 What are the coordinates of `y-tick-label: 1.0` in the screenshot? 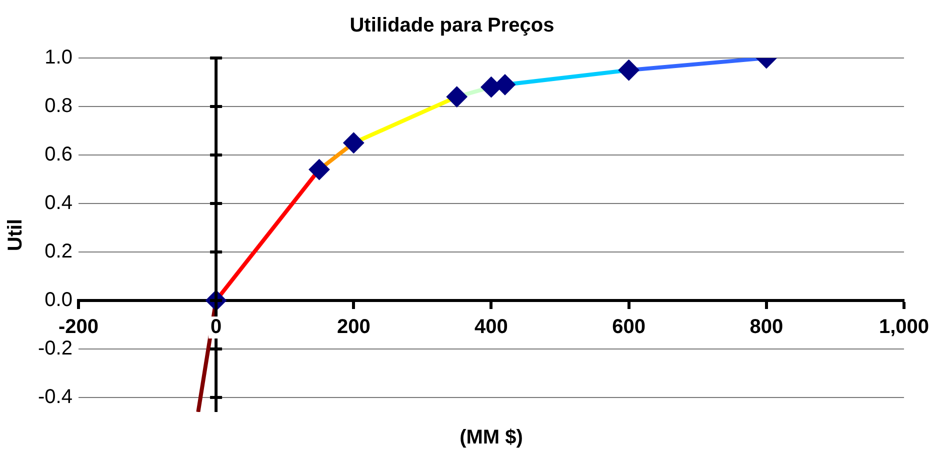 It's located at (58, 57).